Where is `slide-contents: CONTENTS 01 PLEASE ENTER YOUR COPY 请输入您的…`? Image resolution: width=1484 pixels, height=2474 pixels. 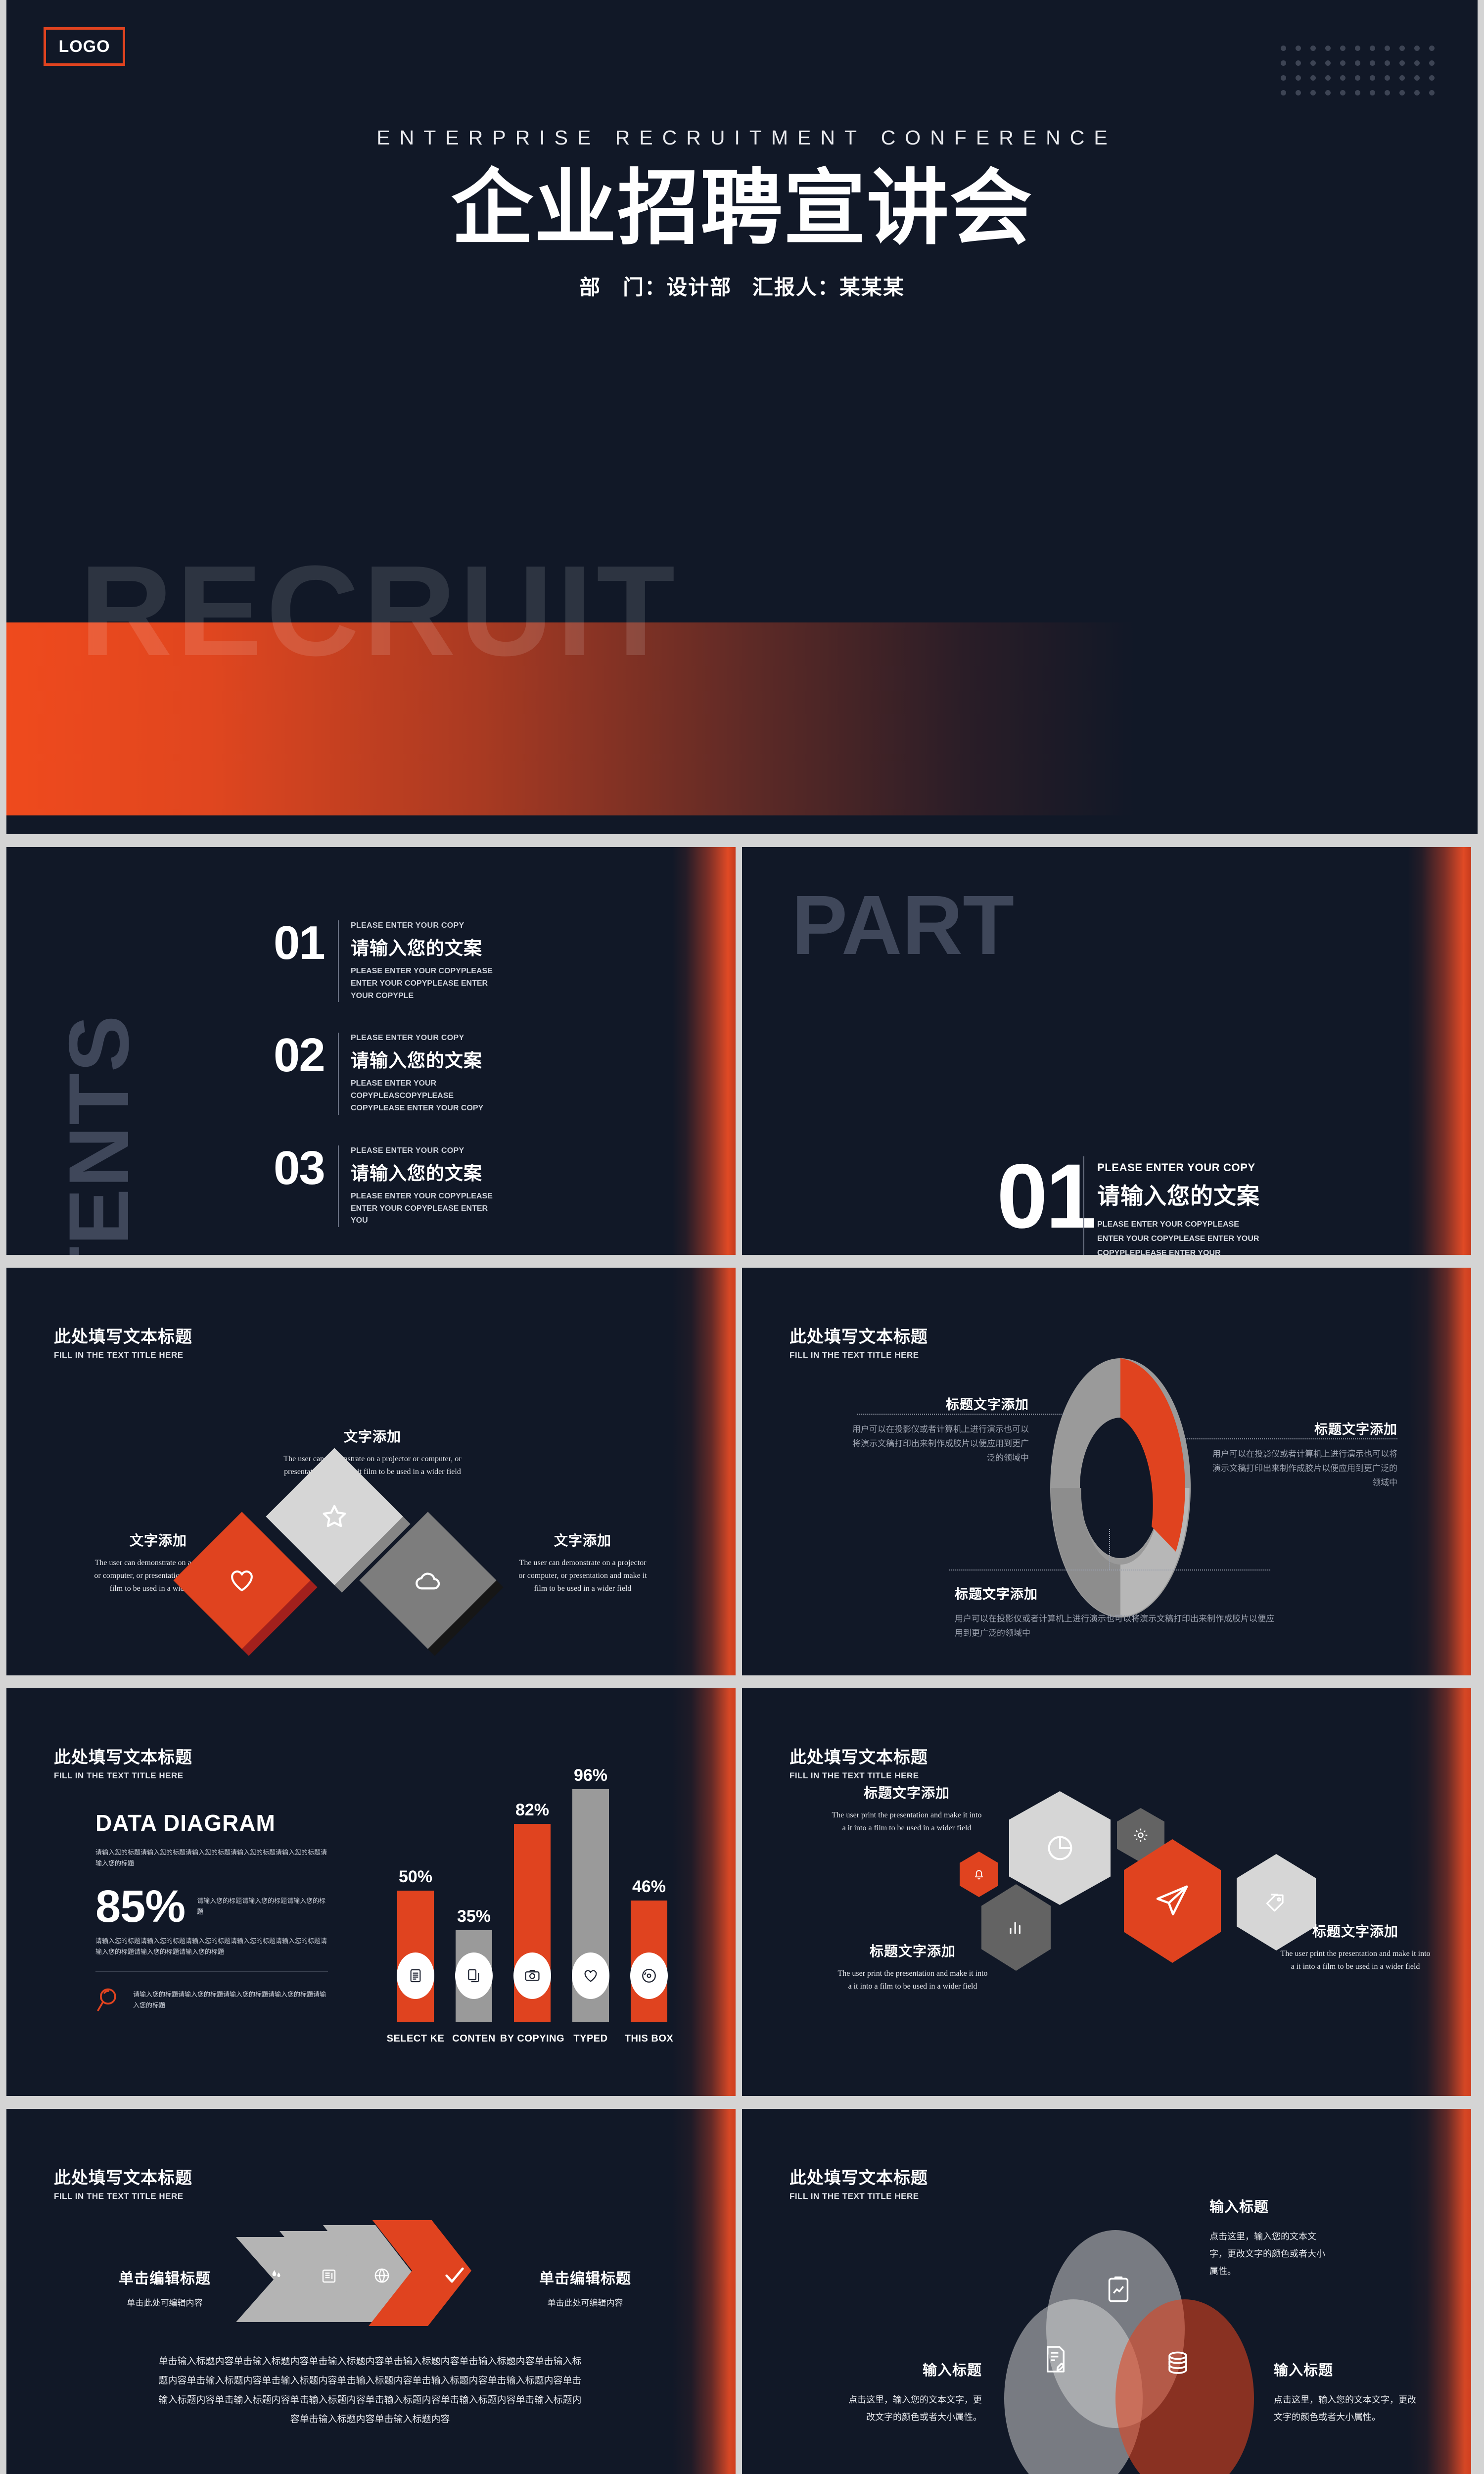 slide-contents: CONTENTS 01 PLEASE ENTER YOUR COPY 请输入您的… is located at coordinates (371, 1051).